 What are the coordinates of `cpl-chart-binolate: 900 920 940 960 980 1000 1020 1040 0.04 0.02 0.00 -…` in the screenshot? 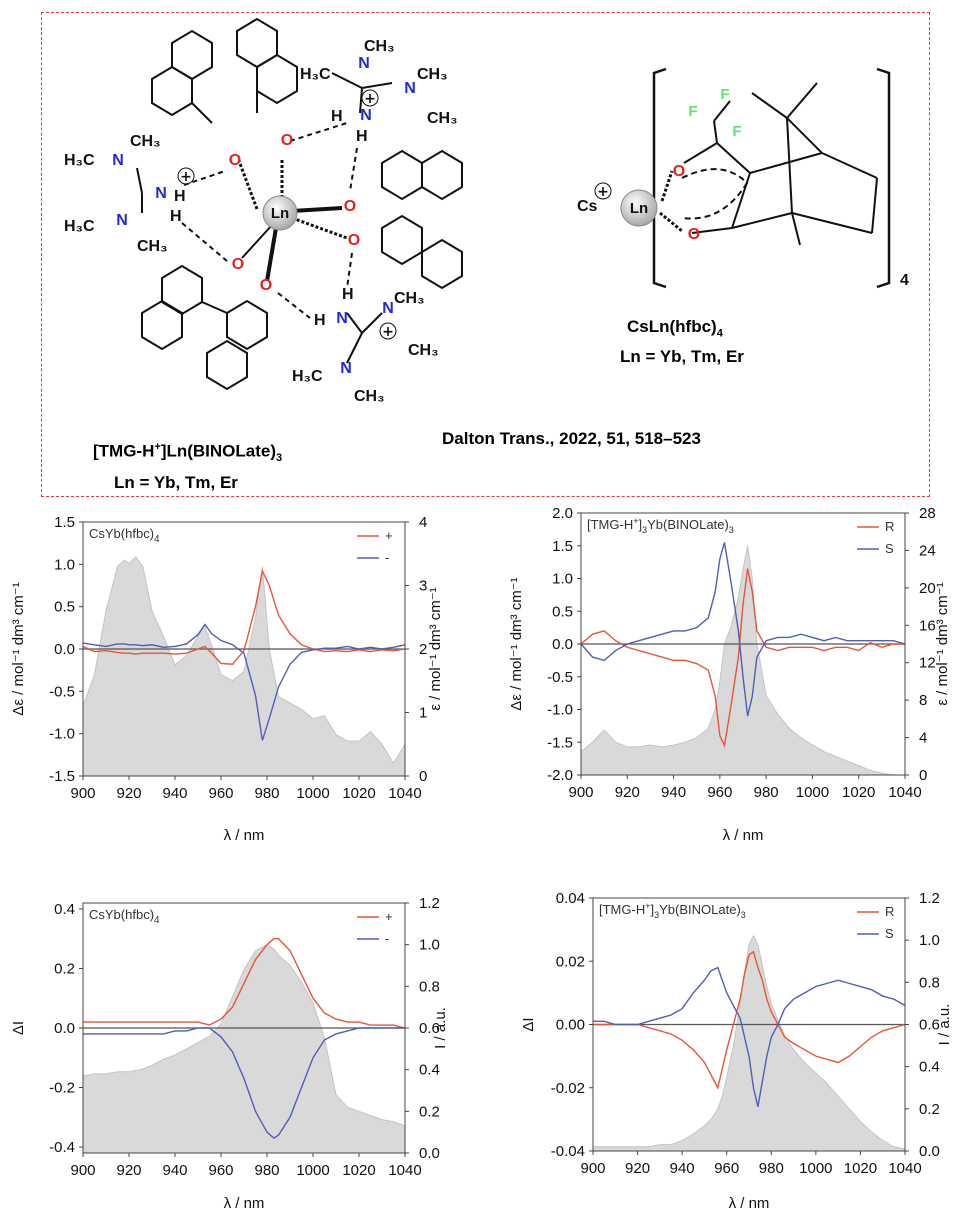 It's located at (718, 1051).